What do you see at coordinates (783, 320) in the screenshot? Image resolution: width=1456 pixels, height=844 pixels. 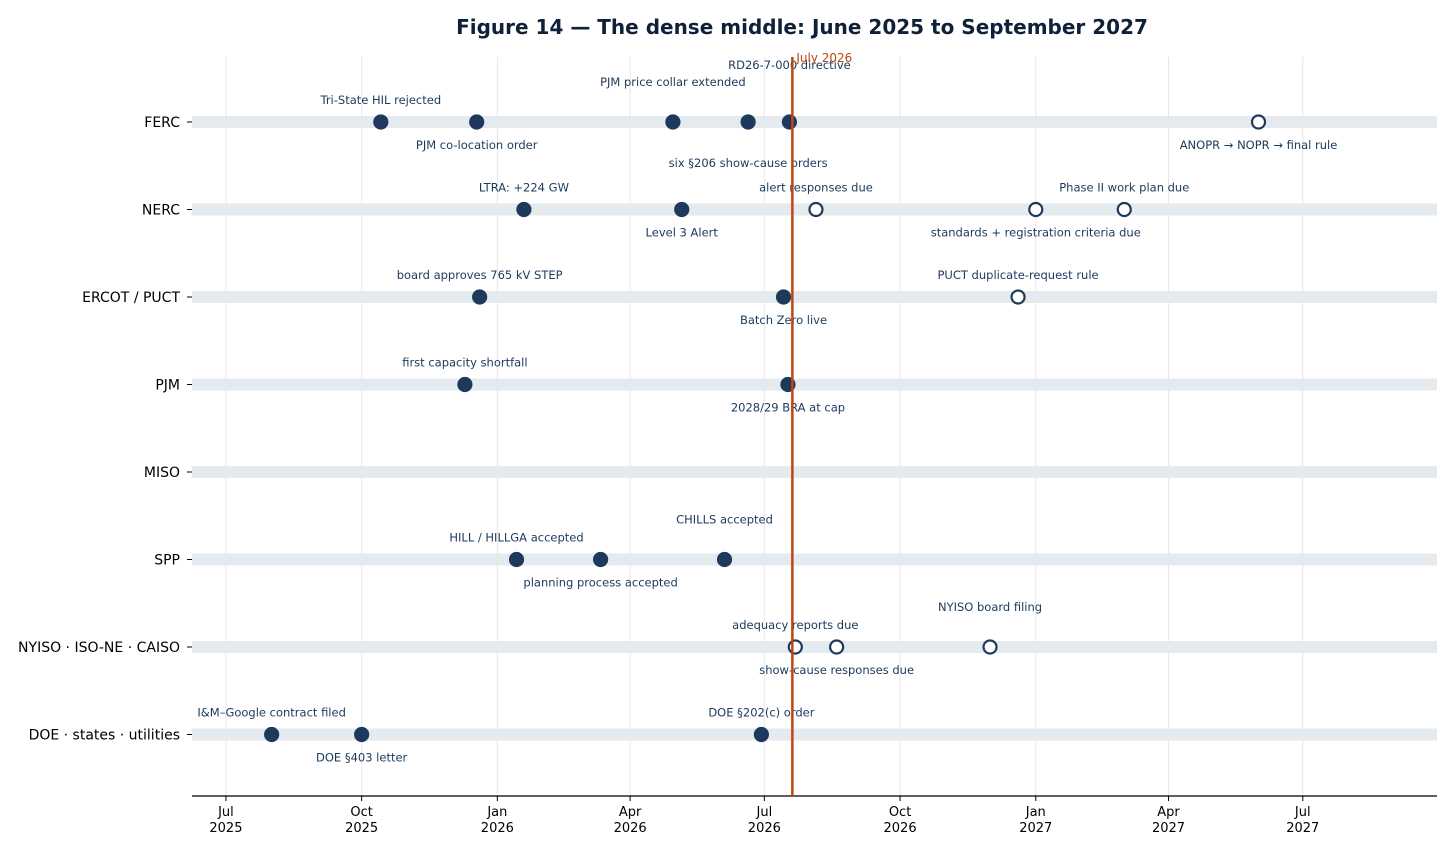 I see `event-label: Batch Zero live` at bounding box center [783, 320].